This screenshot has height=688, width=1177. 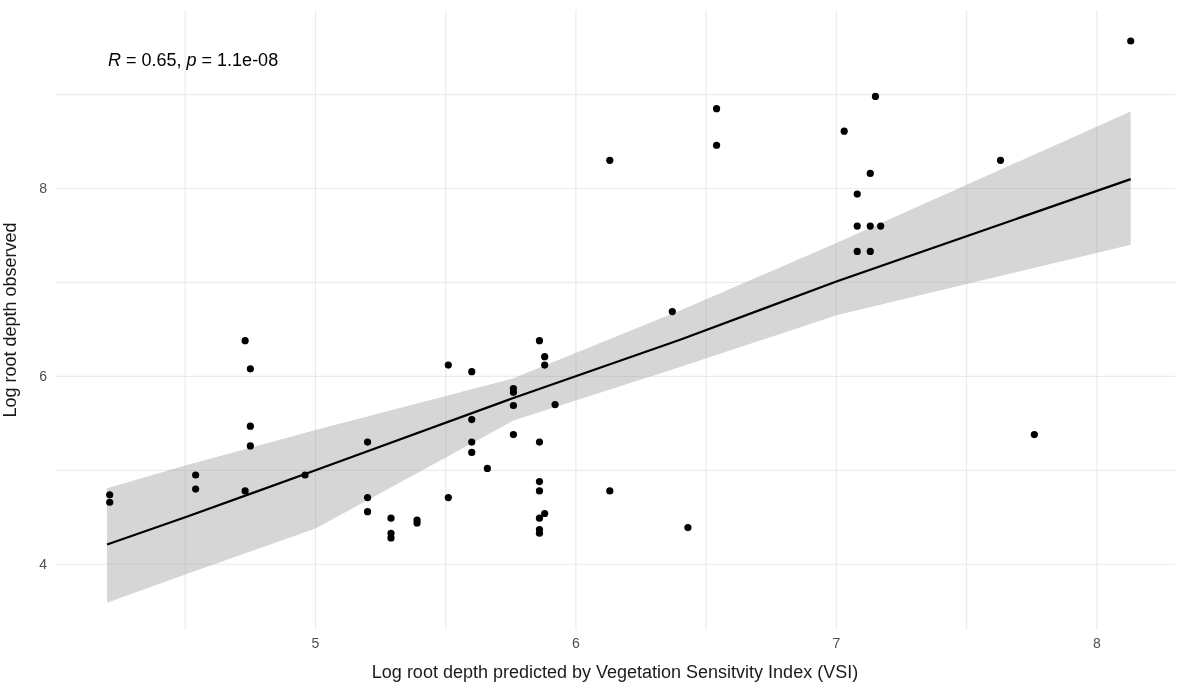 I want to click on x-tick-label: 6, so click(x=576, y=642).